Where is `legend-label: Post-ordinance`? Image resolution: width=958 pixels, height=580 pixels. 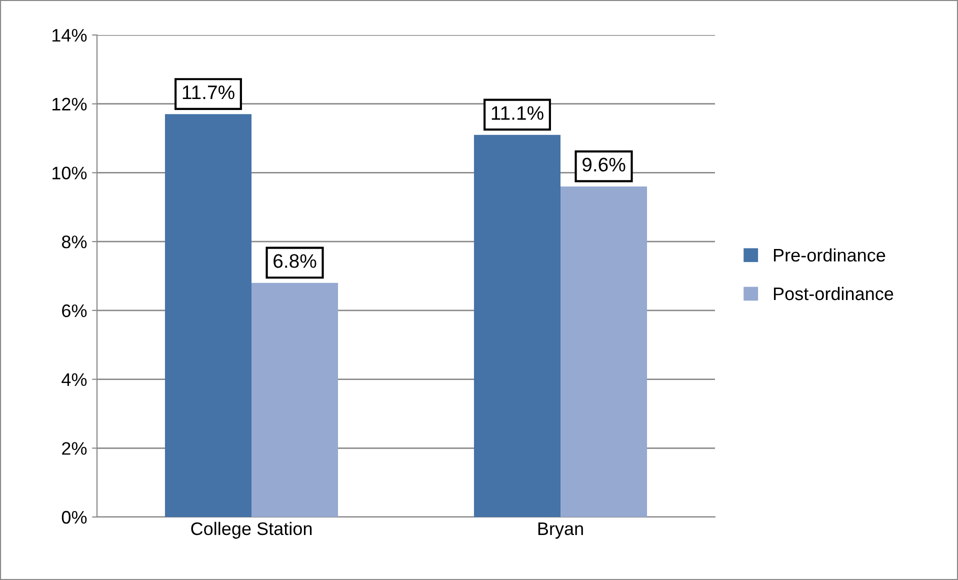
legend-label: Post-ordinance is located at coordinates (834, 293).